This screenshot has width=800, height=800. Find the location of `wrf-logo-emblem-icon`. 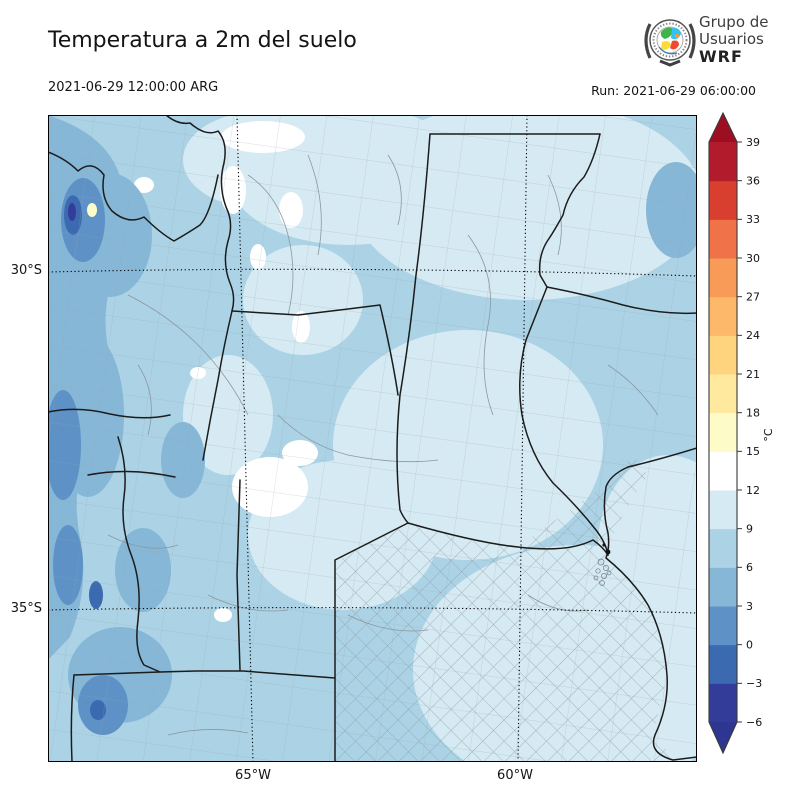

wrf-logo-emblem-icon is located at coordinates (670, 43).